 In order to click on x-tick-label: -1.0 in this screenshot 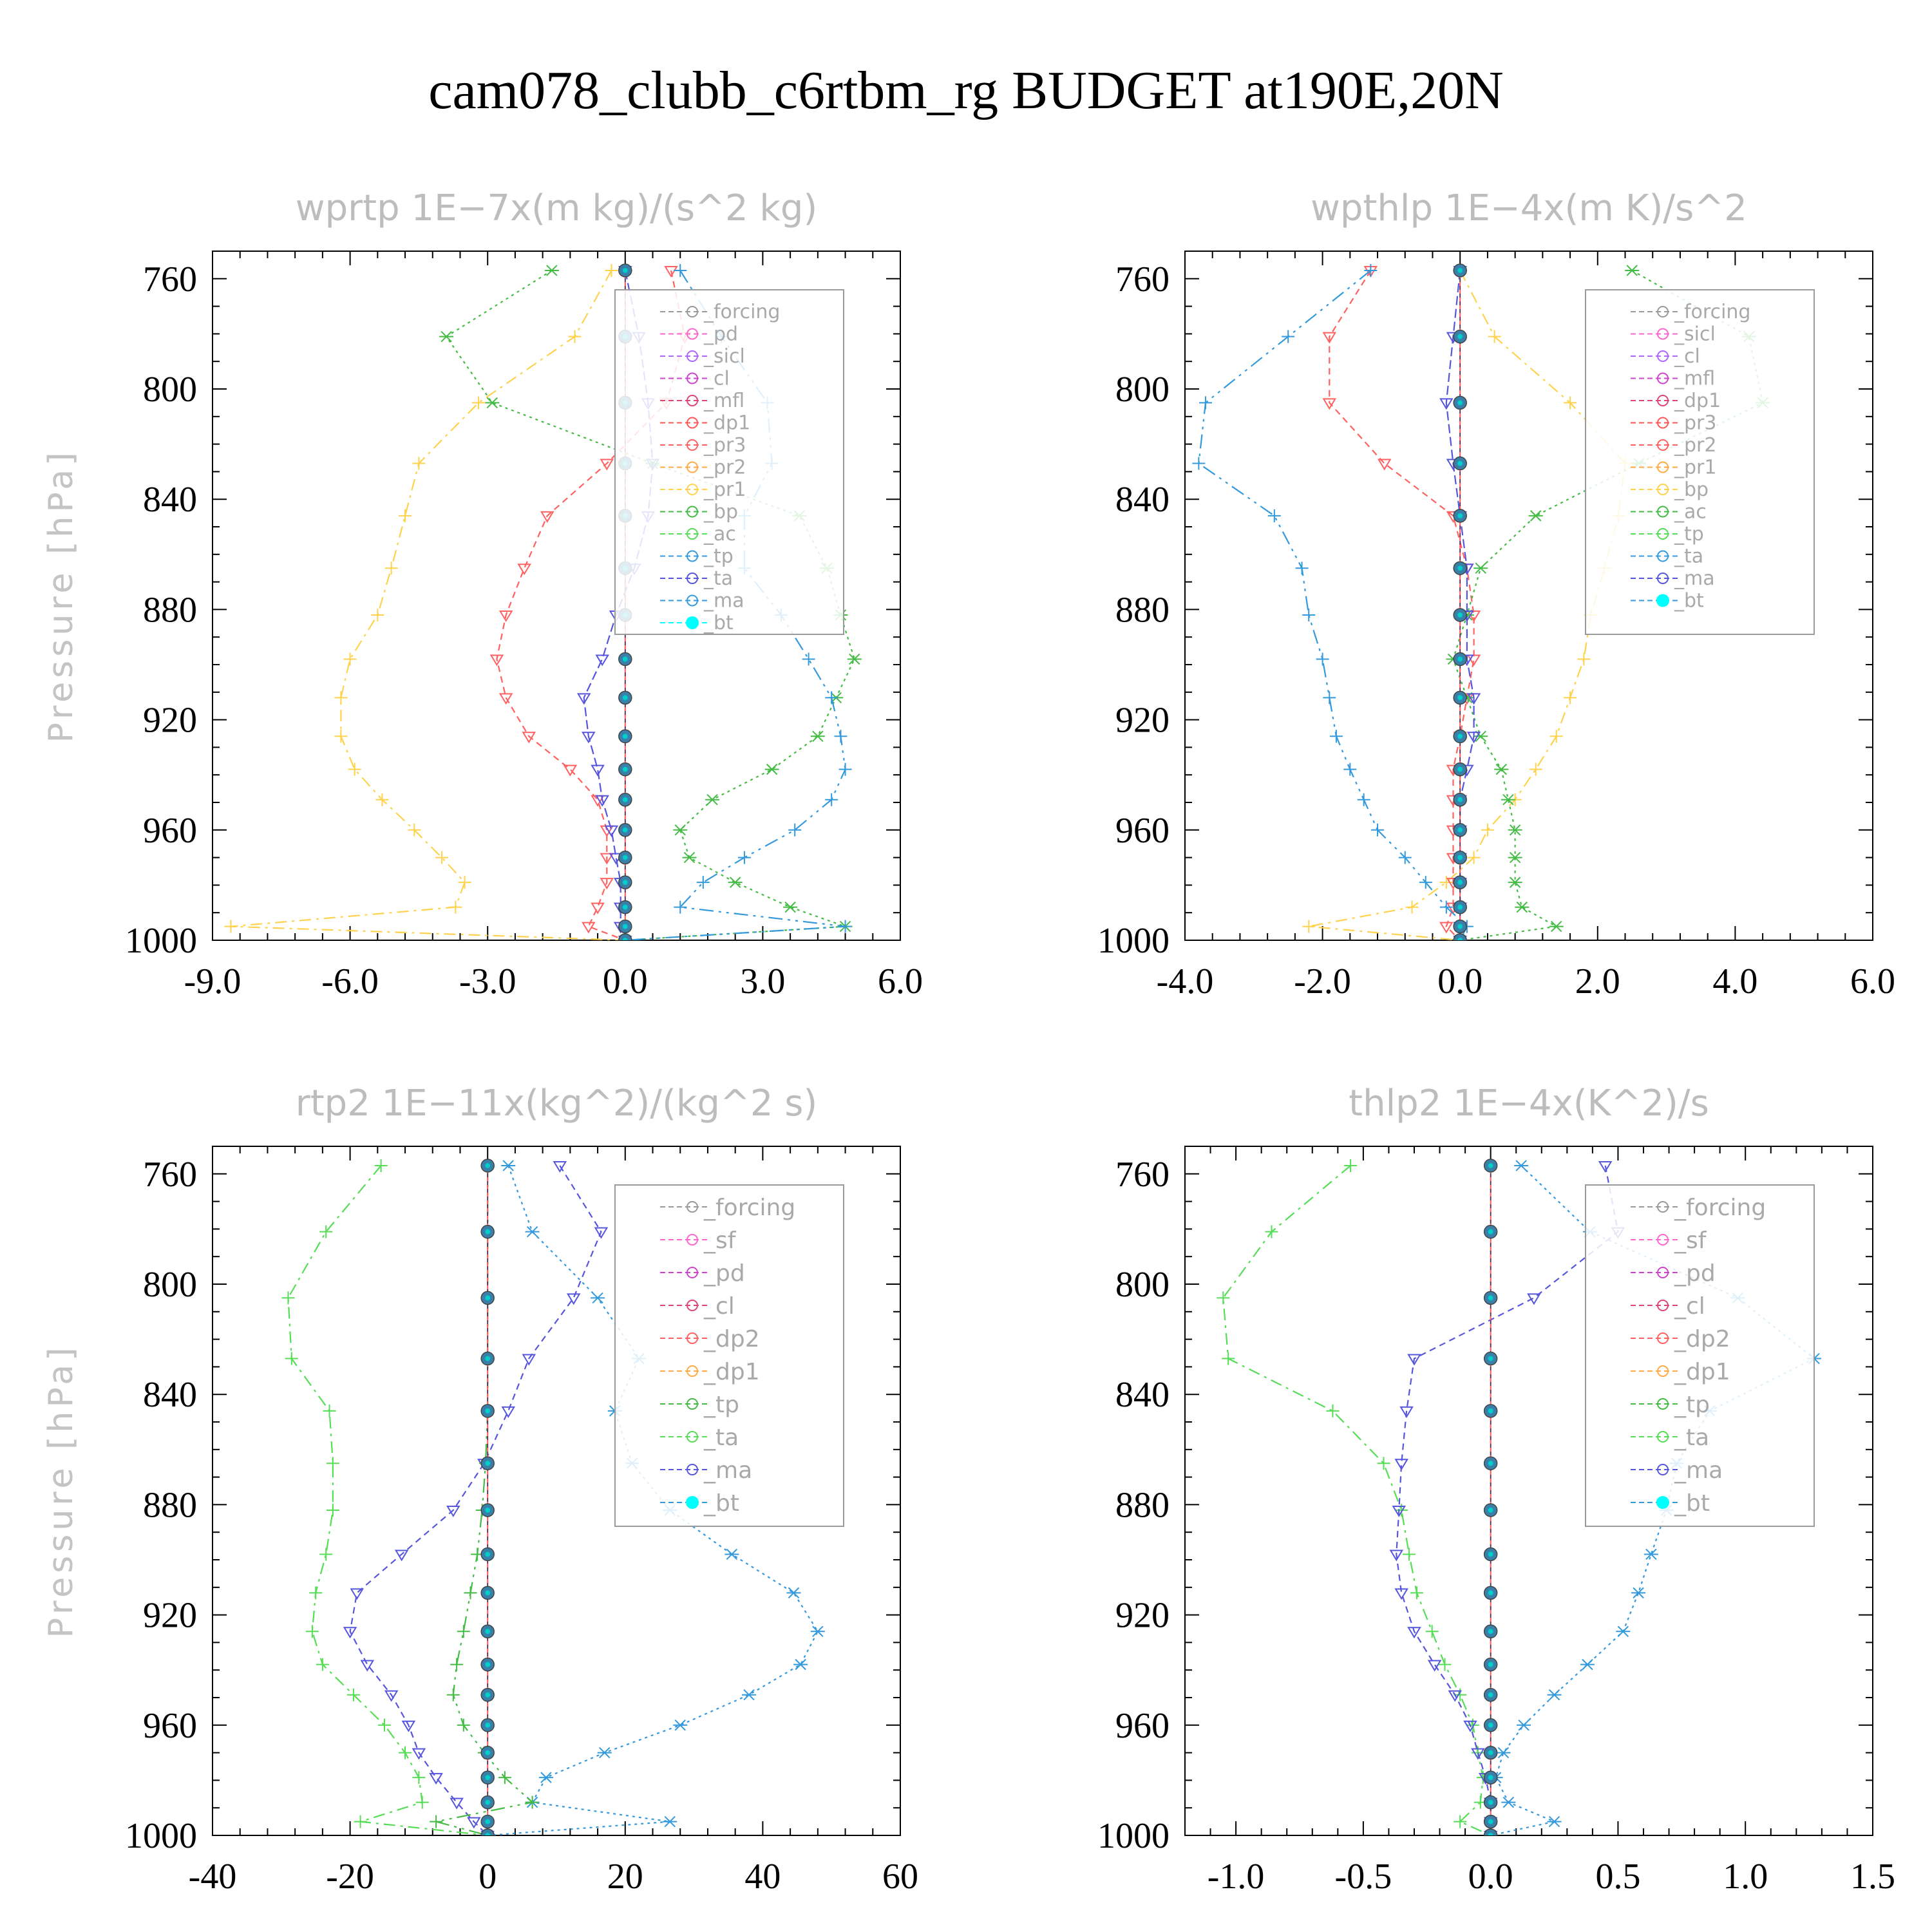, I will do `click(1236, 1877)`.